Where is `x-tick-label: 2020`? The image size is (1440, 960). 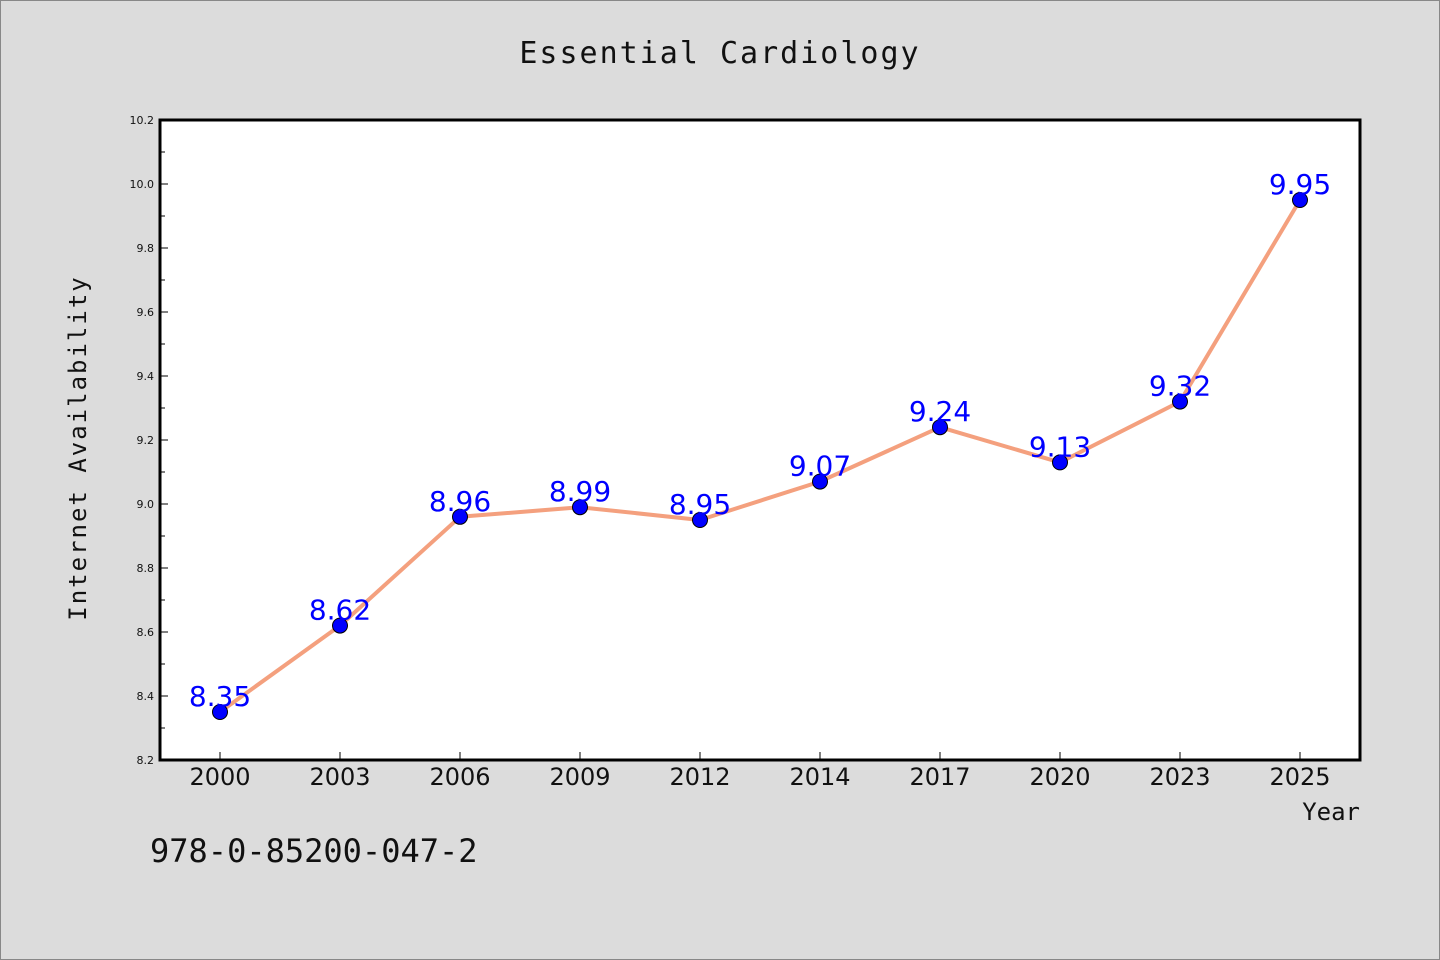
x-tick-label: 2020 is located at coordinates (1059, 777).